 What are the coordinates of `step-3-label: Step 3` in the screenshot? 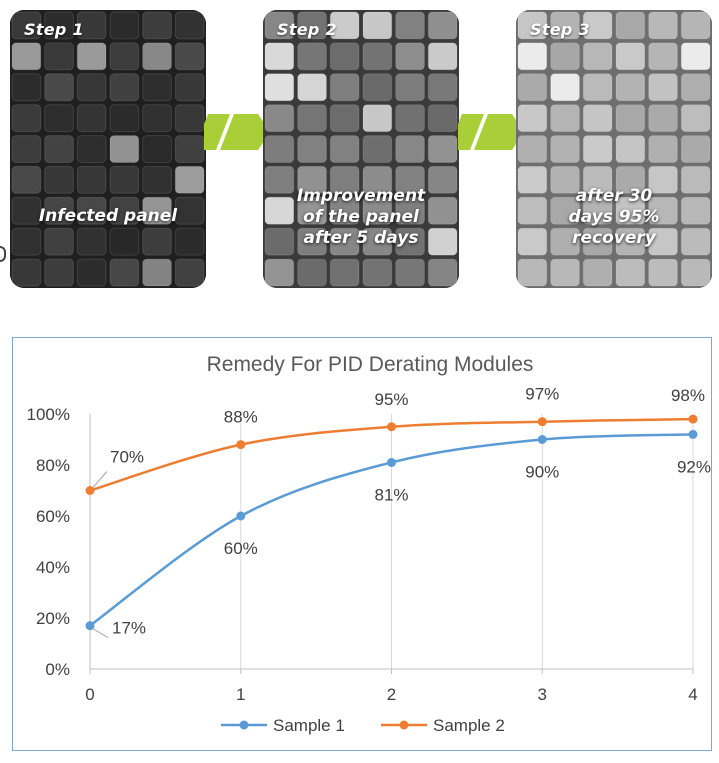 It's located at (560, 29).